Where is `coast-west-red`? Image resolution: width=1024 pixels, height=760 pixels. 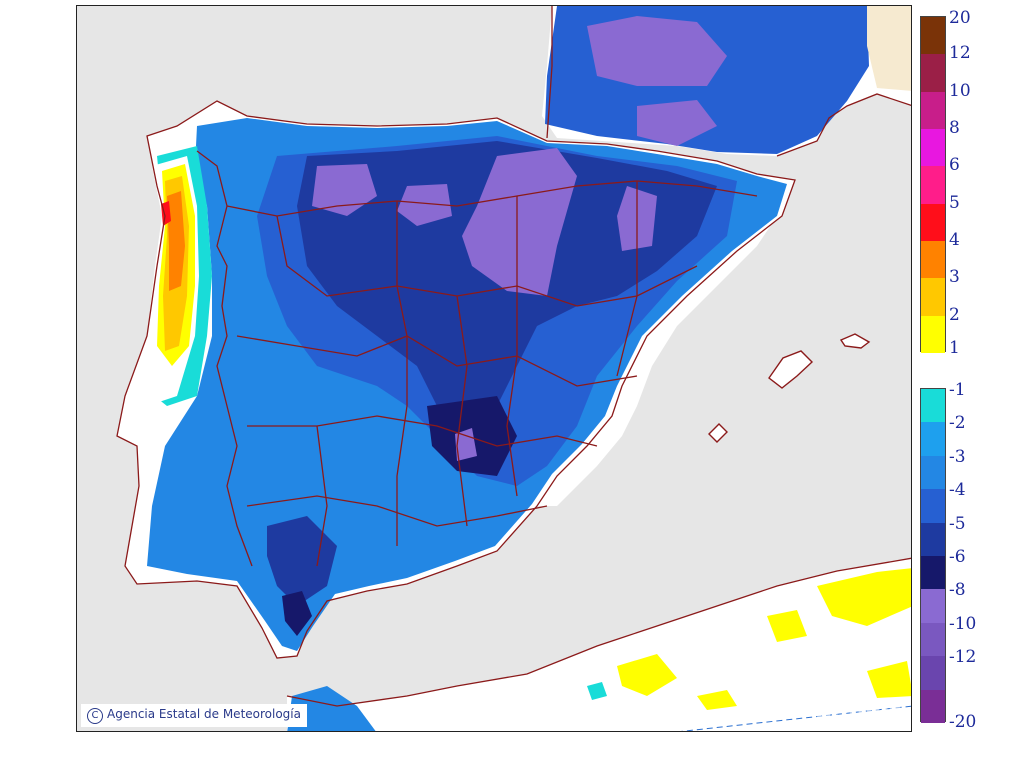 coast-west-red is located at coordinates (166, 213).